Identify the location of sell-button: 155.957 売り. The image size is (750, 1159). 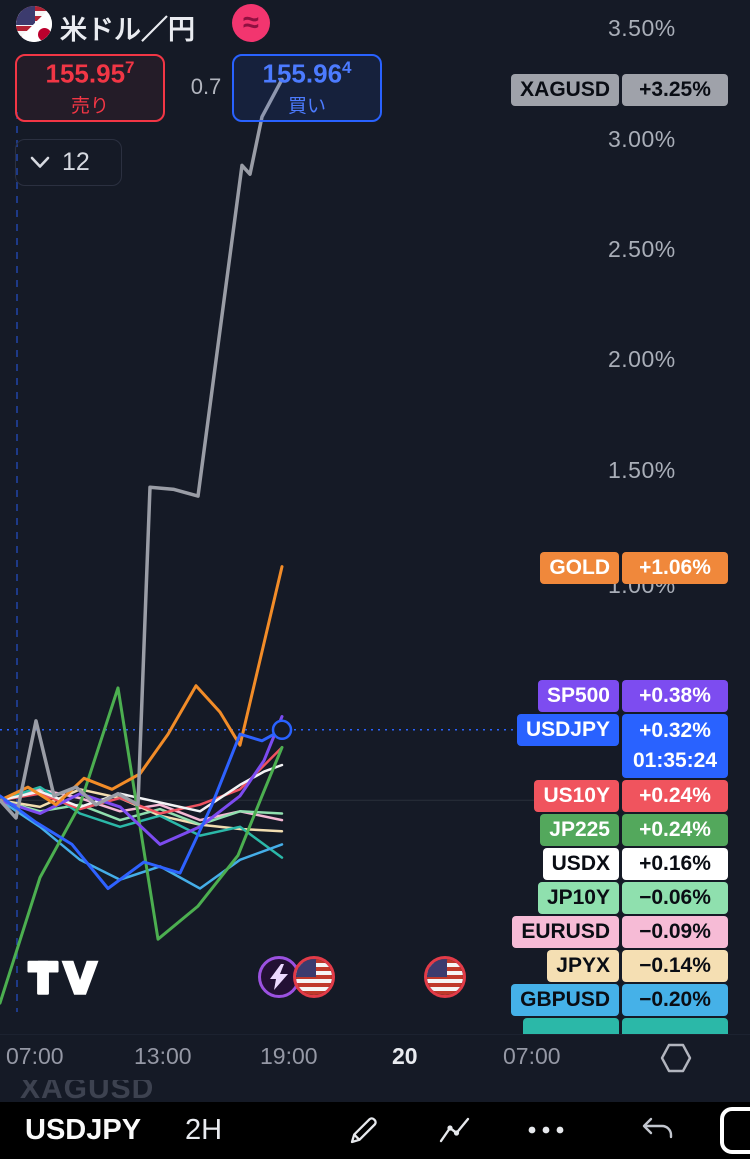
(90, 88).